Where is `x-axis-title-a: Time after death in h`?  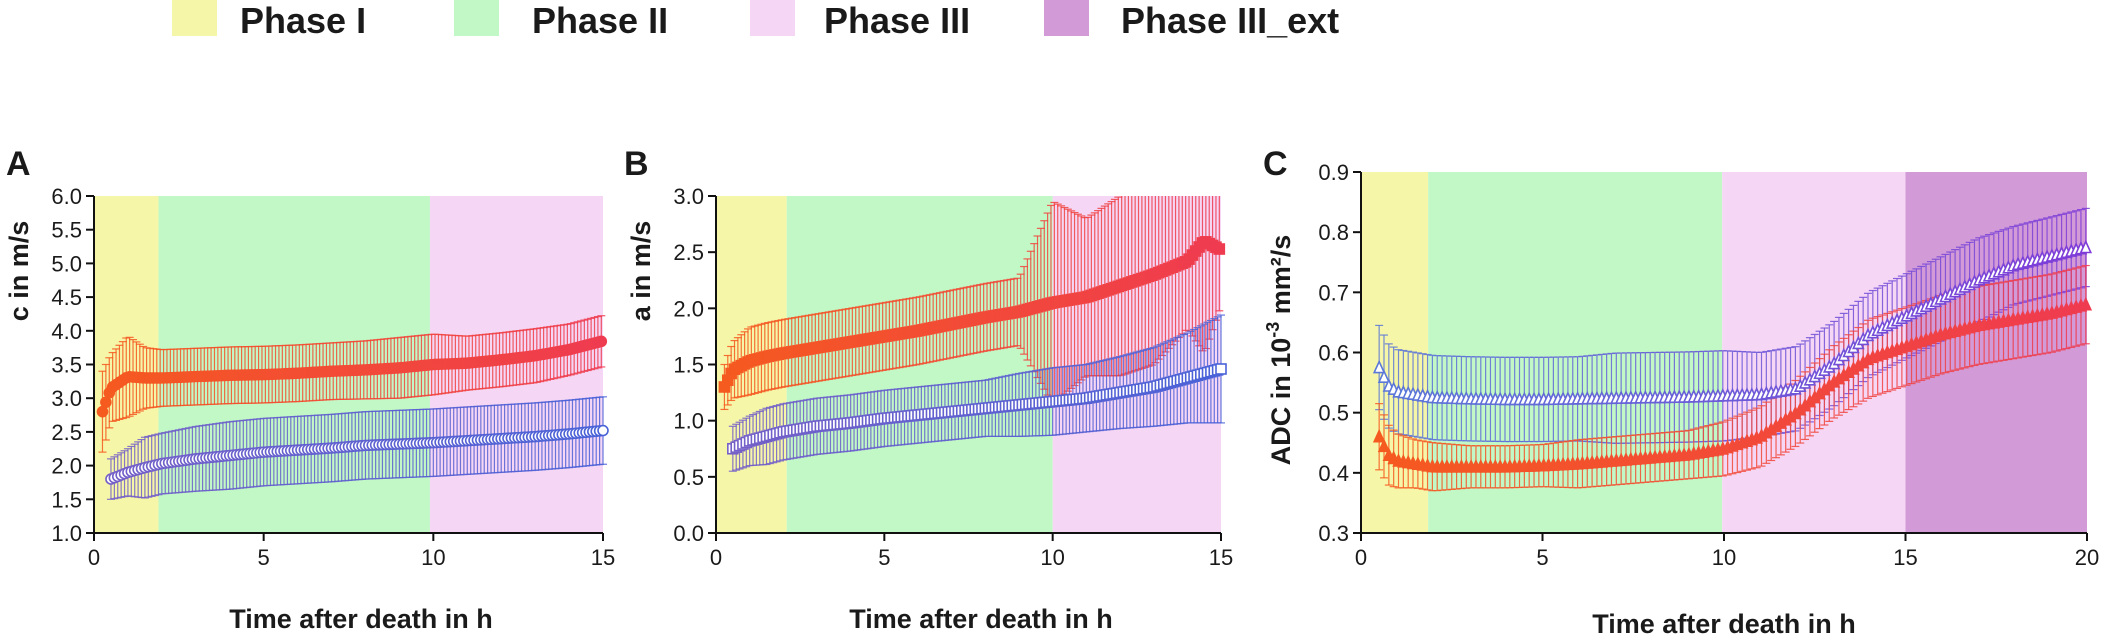
x-axis-title-a: Time after death in h is located at coordinates (361, 619).